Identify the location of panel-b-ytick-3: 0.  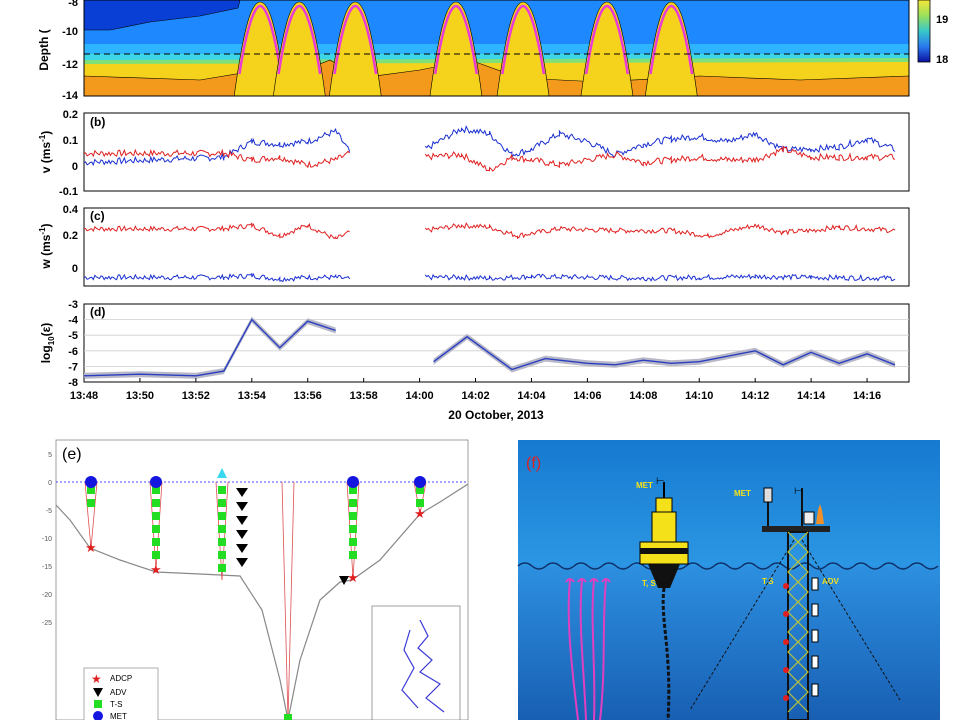
(75, 167).